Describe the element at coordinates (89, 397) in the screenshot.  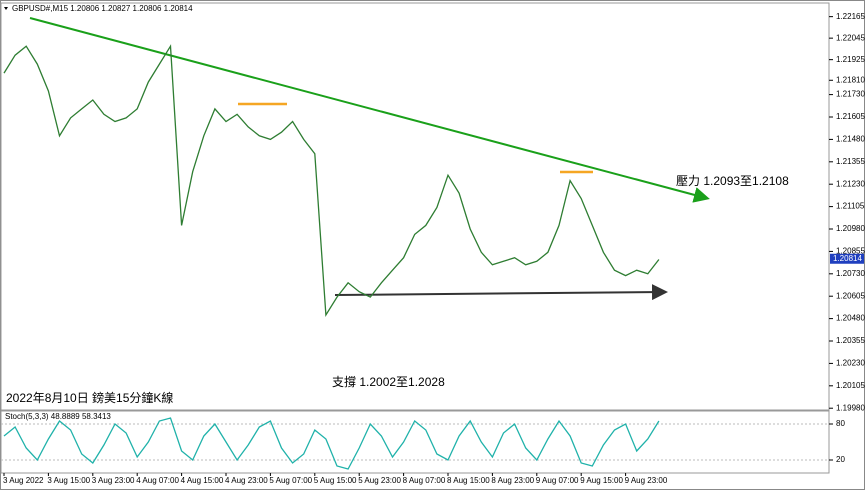
I see `annotation: 2022年8月10日 鎊美15分鐘K線` at that location.